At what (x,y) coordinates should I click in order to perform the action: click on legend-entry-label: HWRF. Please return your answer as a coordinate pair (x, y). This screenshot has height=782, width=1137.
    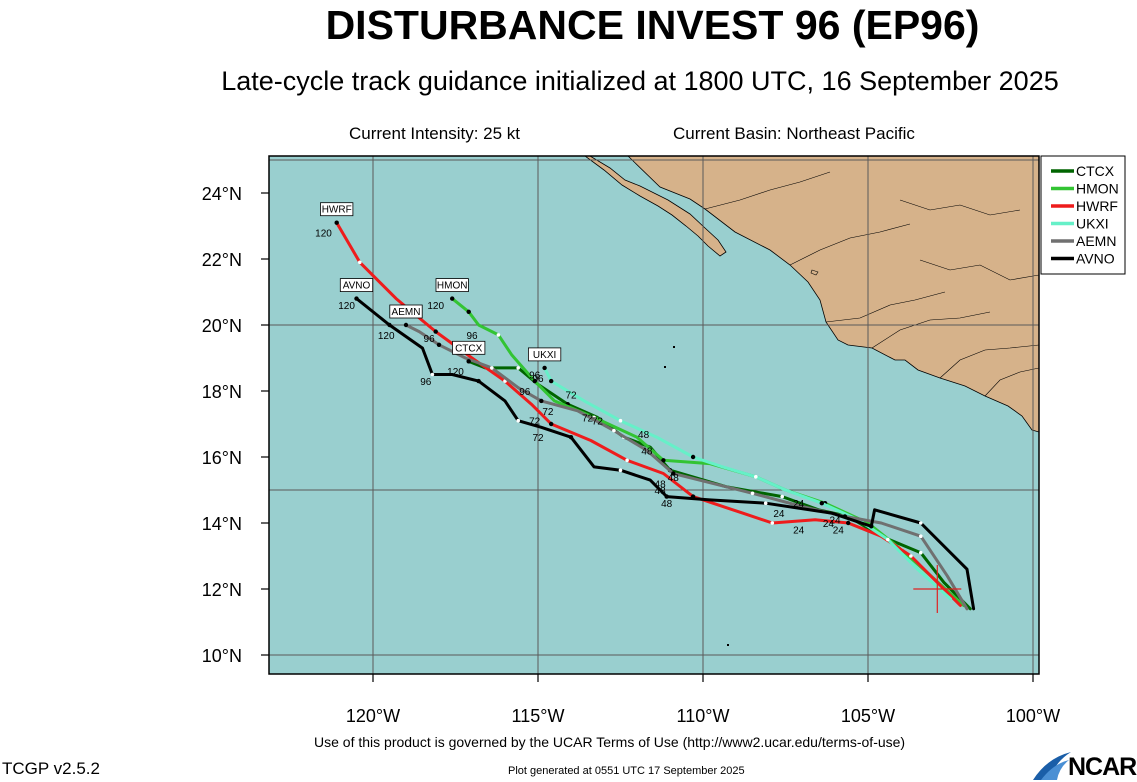
    Looking at the image, I should click on (1097, 206).